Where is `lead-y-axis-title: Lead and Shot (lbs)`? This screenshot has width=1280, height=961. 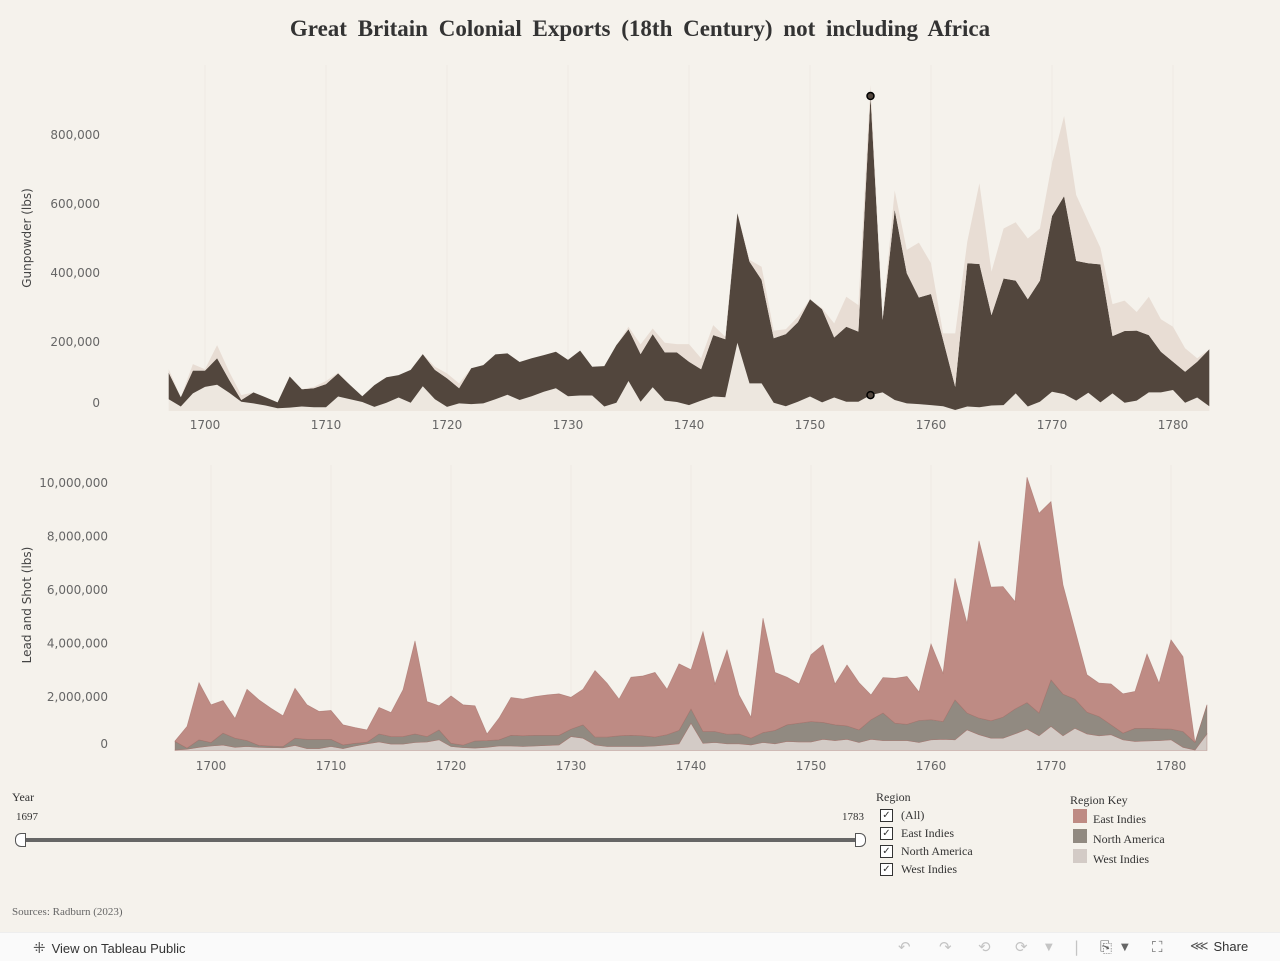
lead-y-axis-title: Lead and Shot (lbs) is located at coordinates (27, 605).